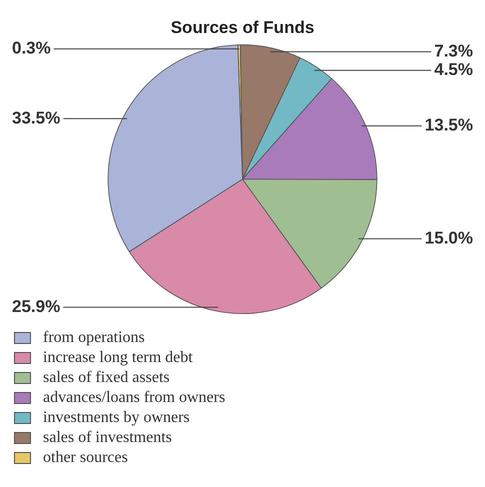 The image size is (485, 487). What do you see at coordinates (106, 378) in the screenshot?
I see `legend-label: sales of fixed assets` at bounding box center [106, 378].